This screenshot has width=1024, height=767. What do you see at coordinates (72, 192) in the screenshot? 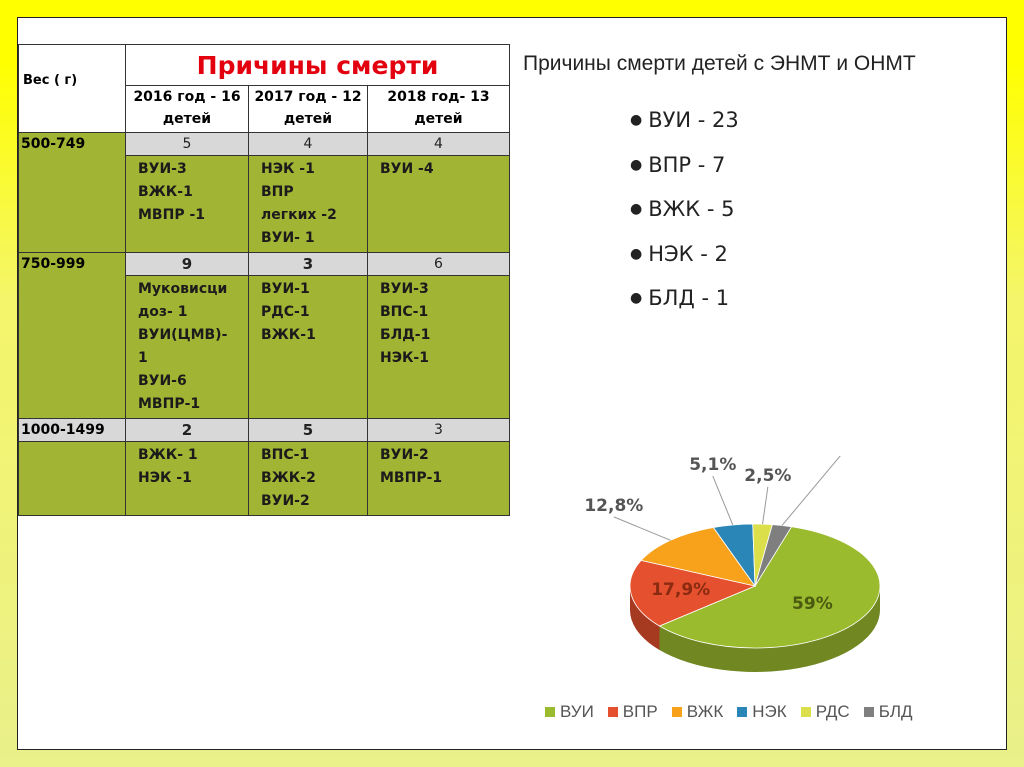
I see `weight-group-label: 500-749` at bounding box center [72, 192].